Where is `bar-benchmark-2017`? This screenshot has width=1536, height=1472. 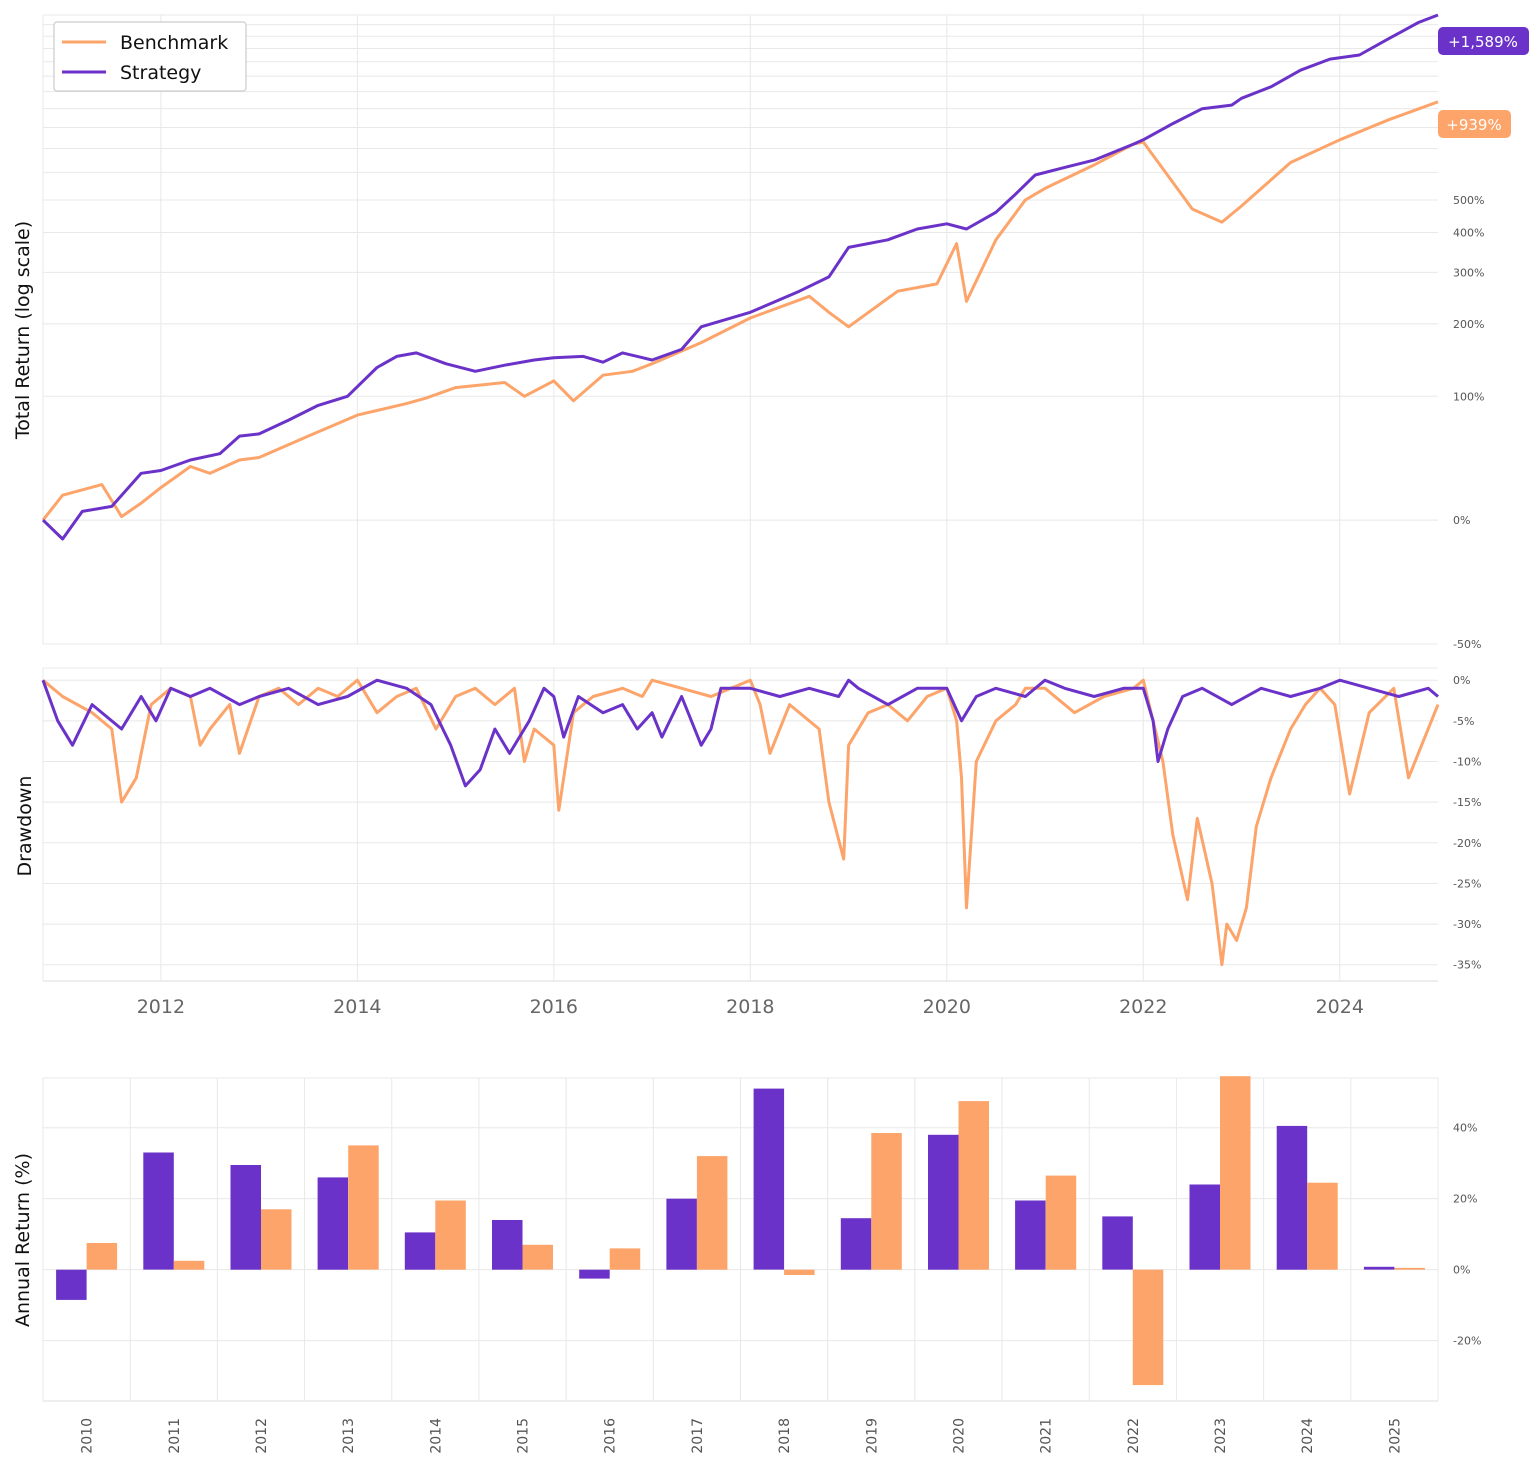
bar-benchmark-2017 is located at coordinates (712, 1213).